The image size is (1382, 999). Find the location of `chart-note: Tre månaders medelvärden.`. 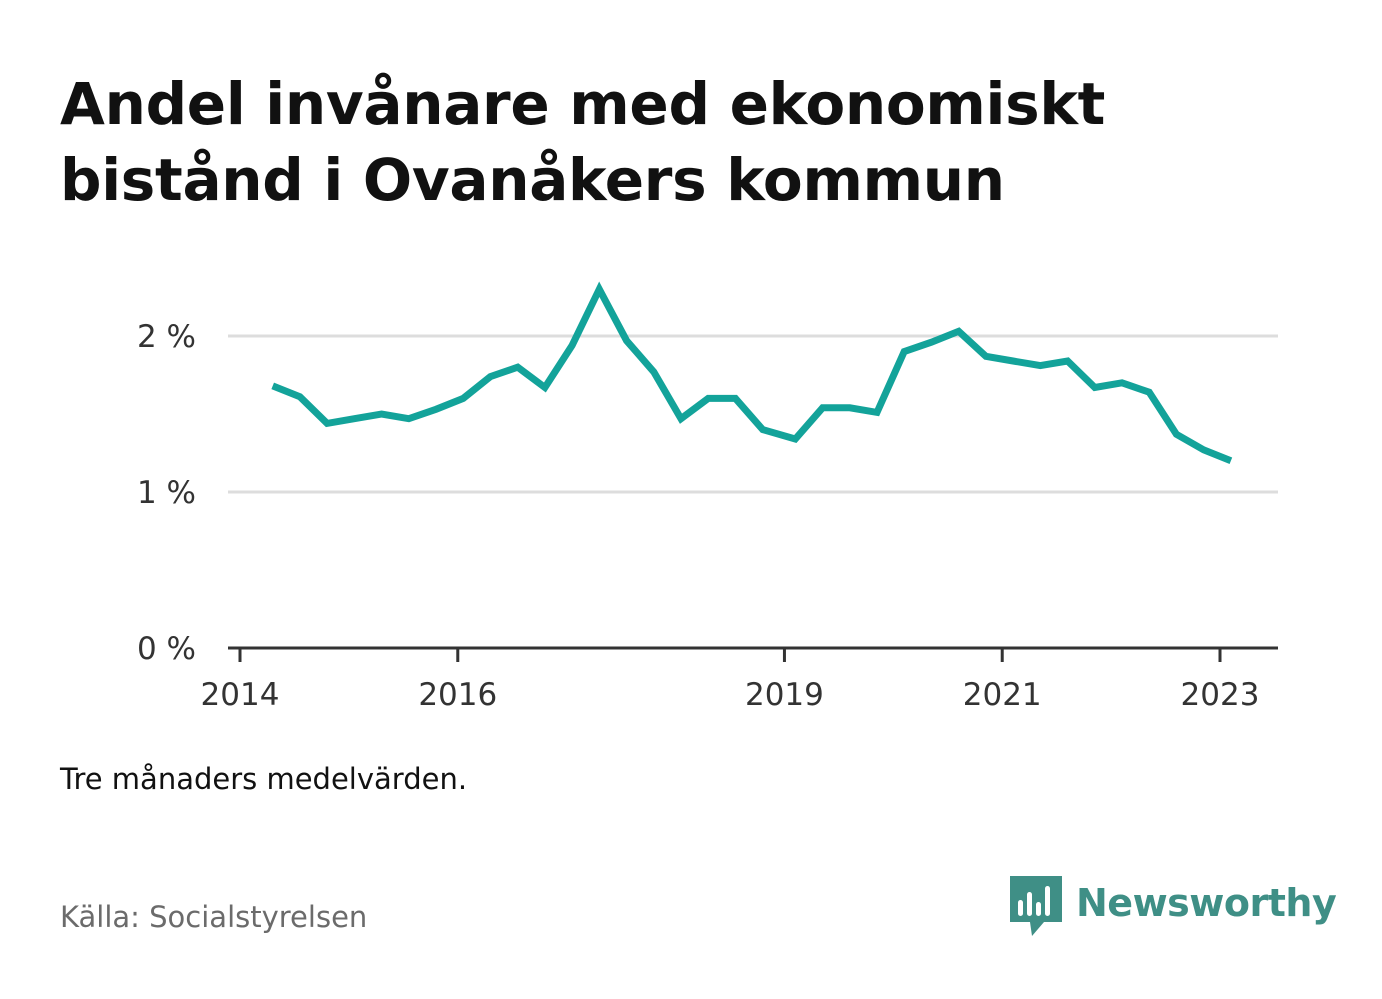

chart-note: Tre månaders medelvärden. is located at coordinates (264, 779).